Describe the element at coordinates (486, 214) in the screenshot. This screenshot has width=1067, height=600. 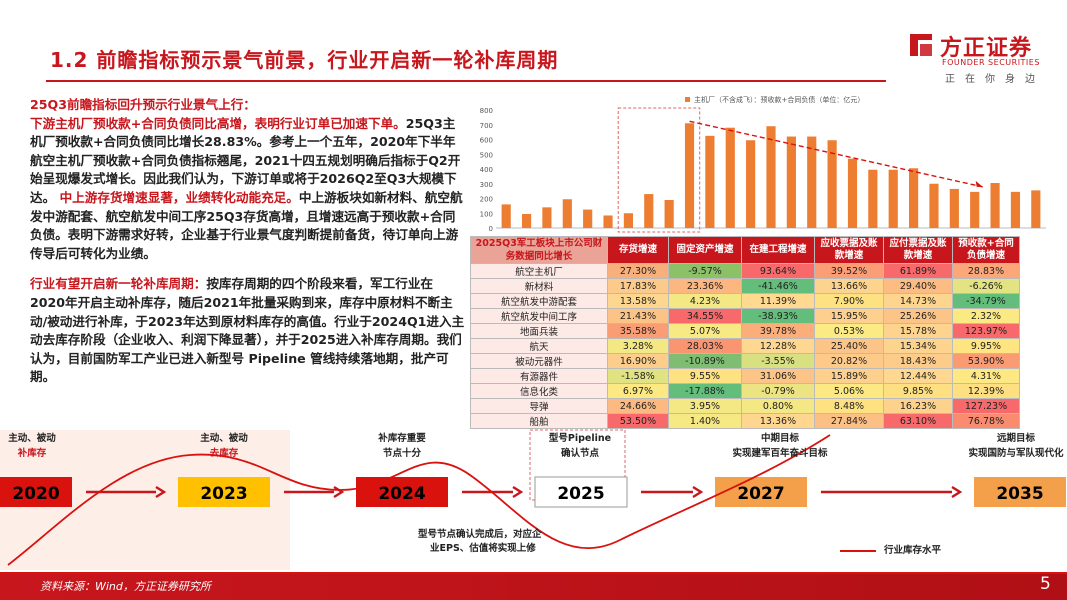
I see `y-tick-label: 100` at that location.